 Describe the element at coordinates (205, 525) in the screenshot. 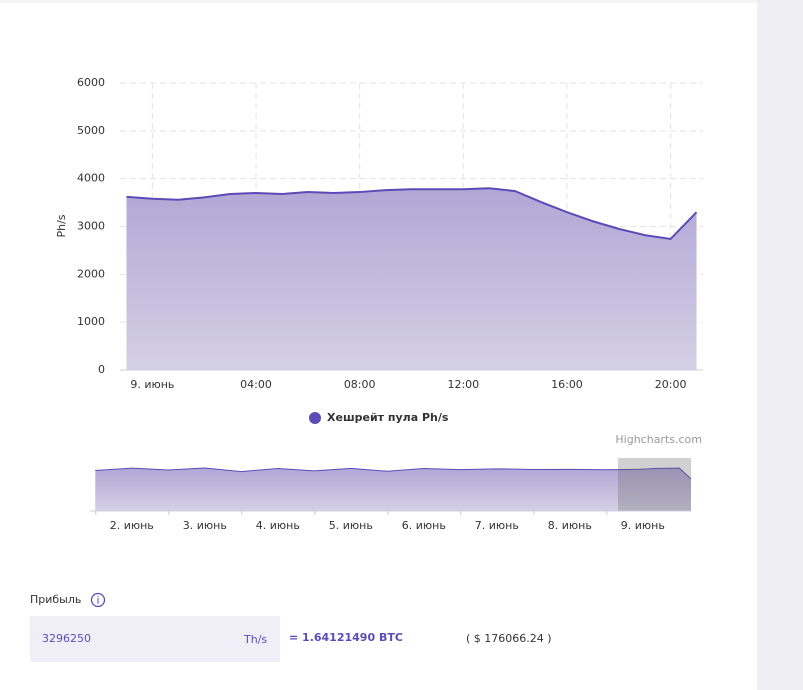

I see `x-tick-label: 3. июнь` at that location.